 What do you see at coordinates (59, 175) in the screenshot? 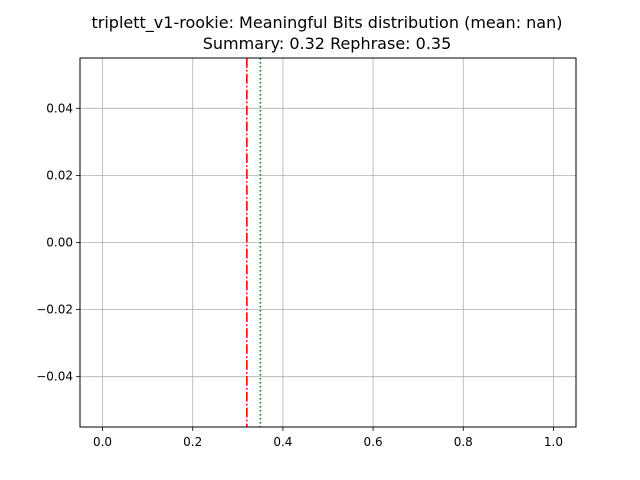
I see `y-tick-label: 0.02` at bounding box center [59, 175].